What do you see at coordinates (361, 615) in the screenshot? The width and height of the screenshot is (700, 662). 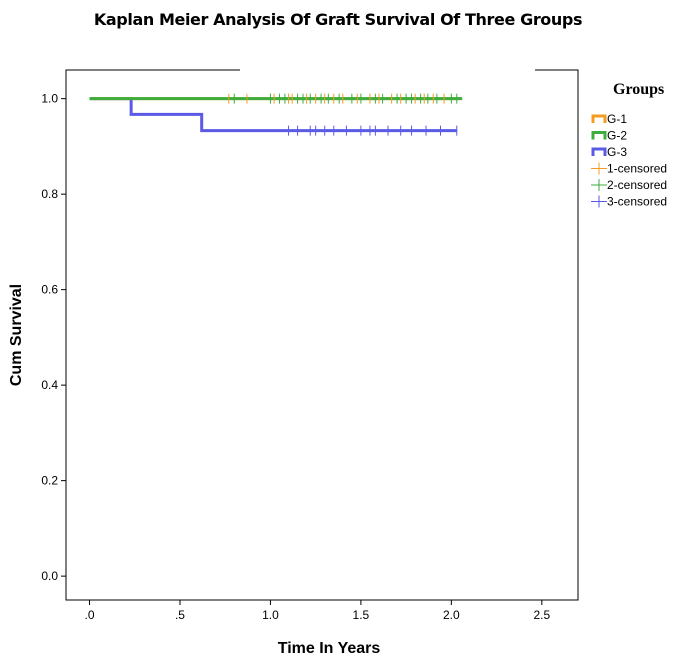 I see `x-tick-label: 1.5` at bounding box center [361, 615].